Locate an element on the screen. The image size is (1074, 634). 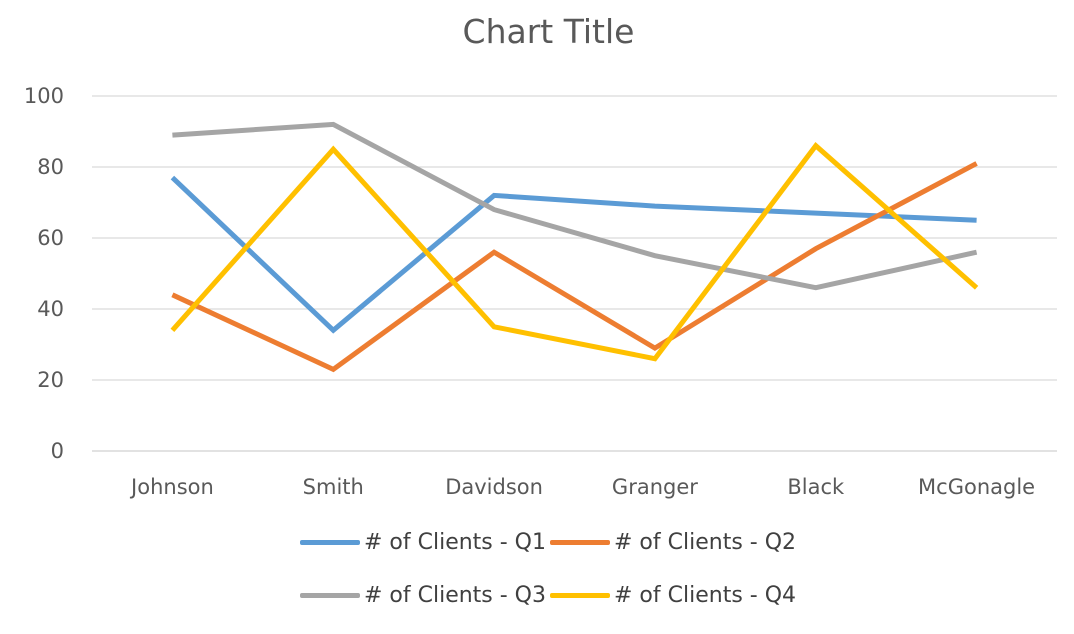
legend-label-q3: # of Clients - Q3 is located at coordinates (454, 595).